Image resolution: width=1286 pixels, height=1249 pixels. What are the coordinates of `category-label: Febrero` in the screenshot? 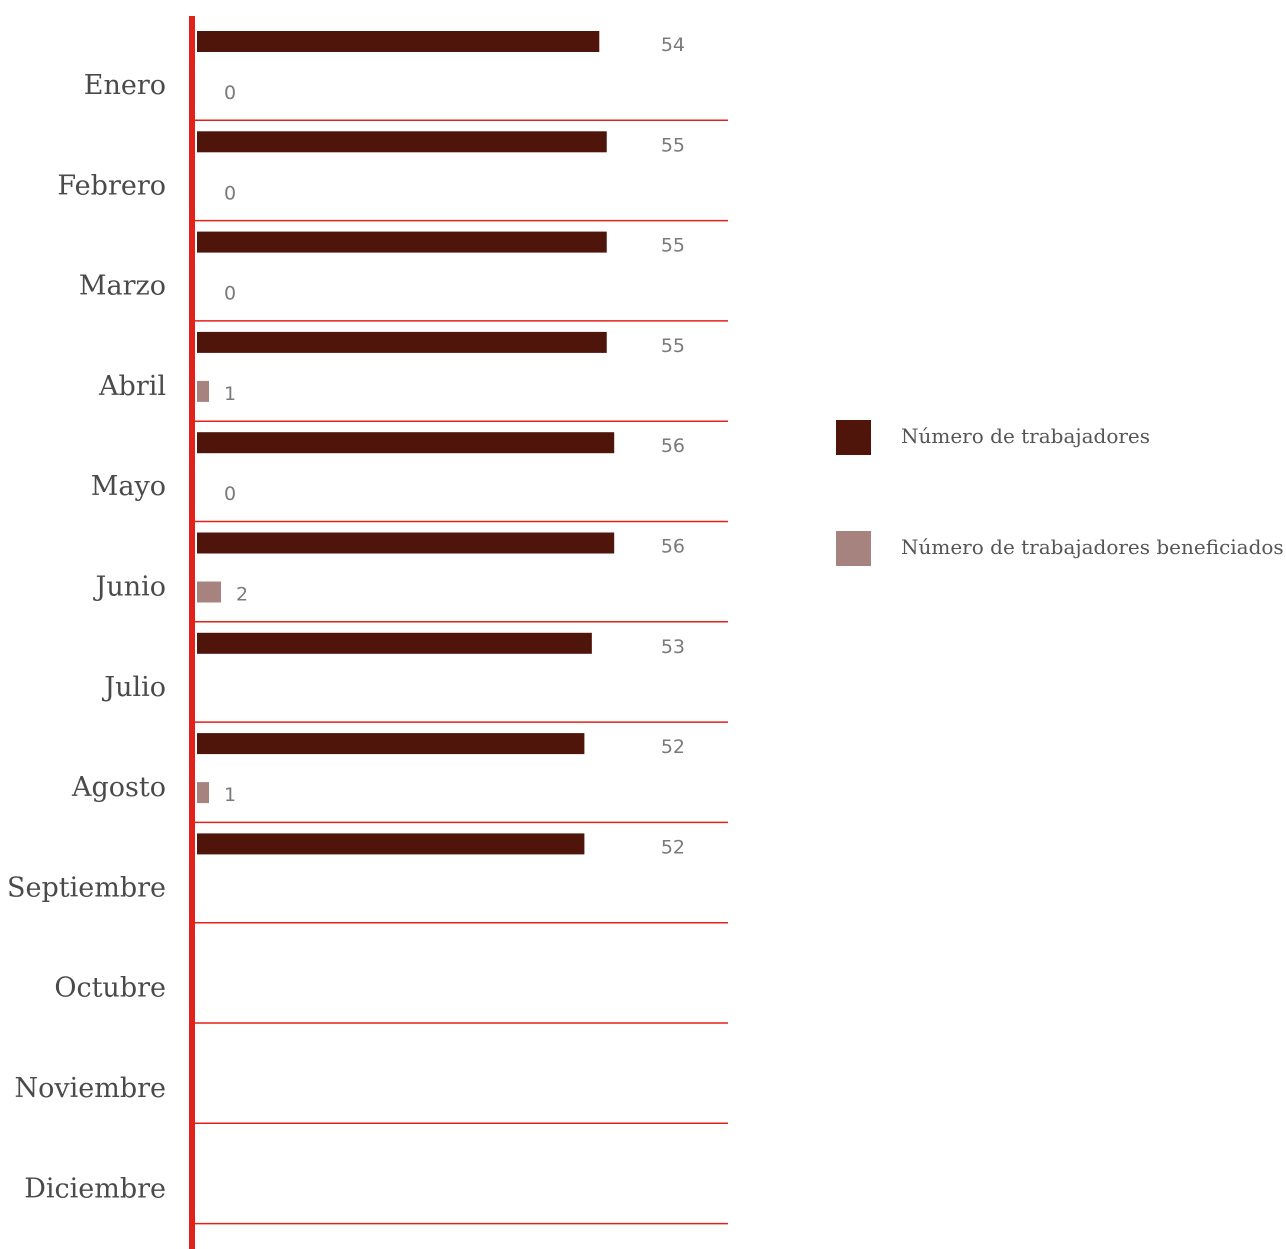 It's located at (111, 185).